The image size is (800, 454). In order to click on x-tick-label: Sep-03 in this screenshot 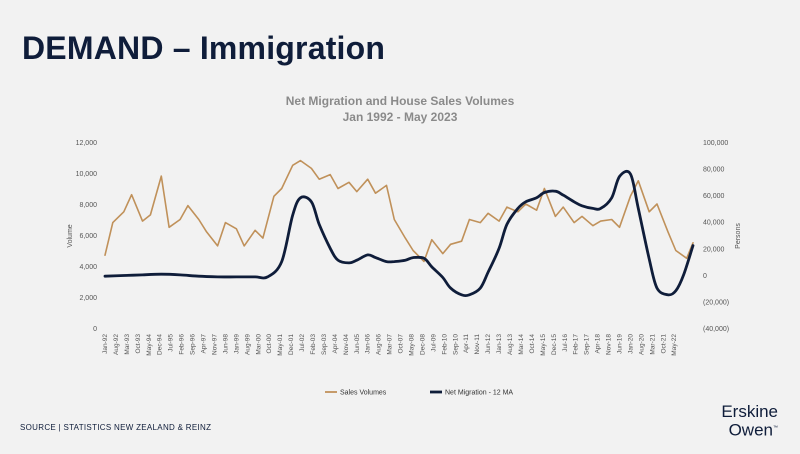, I will do `click(324, 344)`.